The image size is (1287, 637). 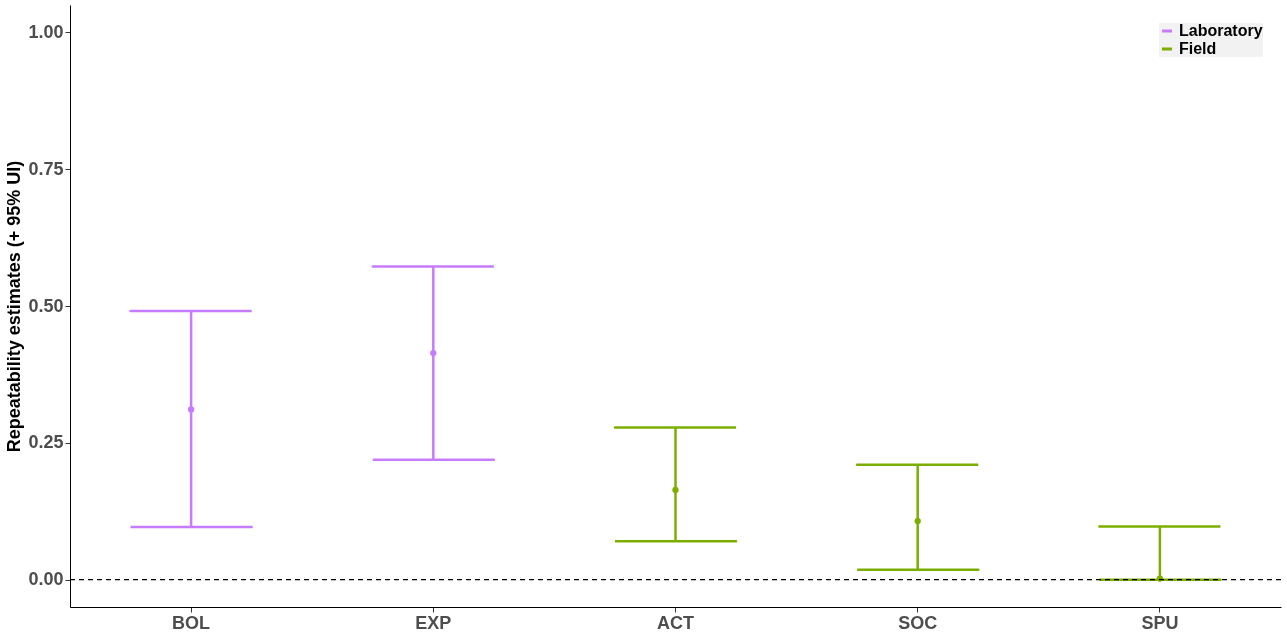 What do you see at coordinates (1221, 30) in the screenshot?
I see `legend-label: Laboratory` at bounding box center [1221, 30].